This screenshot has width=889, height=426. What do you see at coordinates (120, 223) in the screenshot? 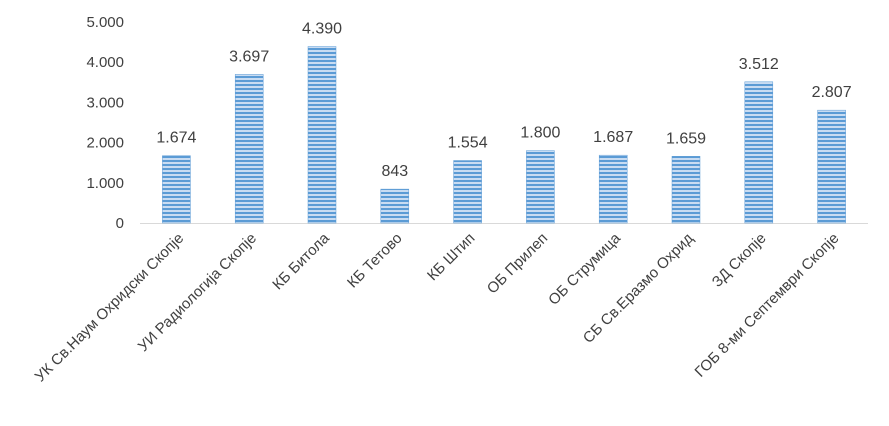
I see `y-tick-label: 0` at bounding box center [120, 223].